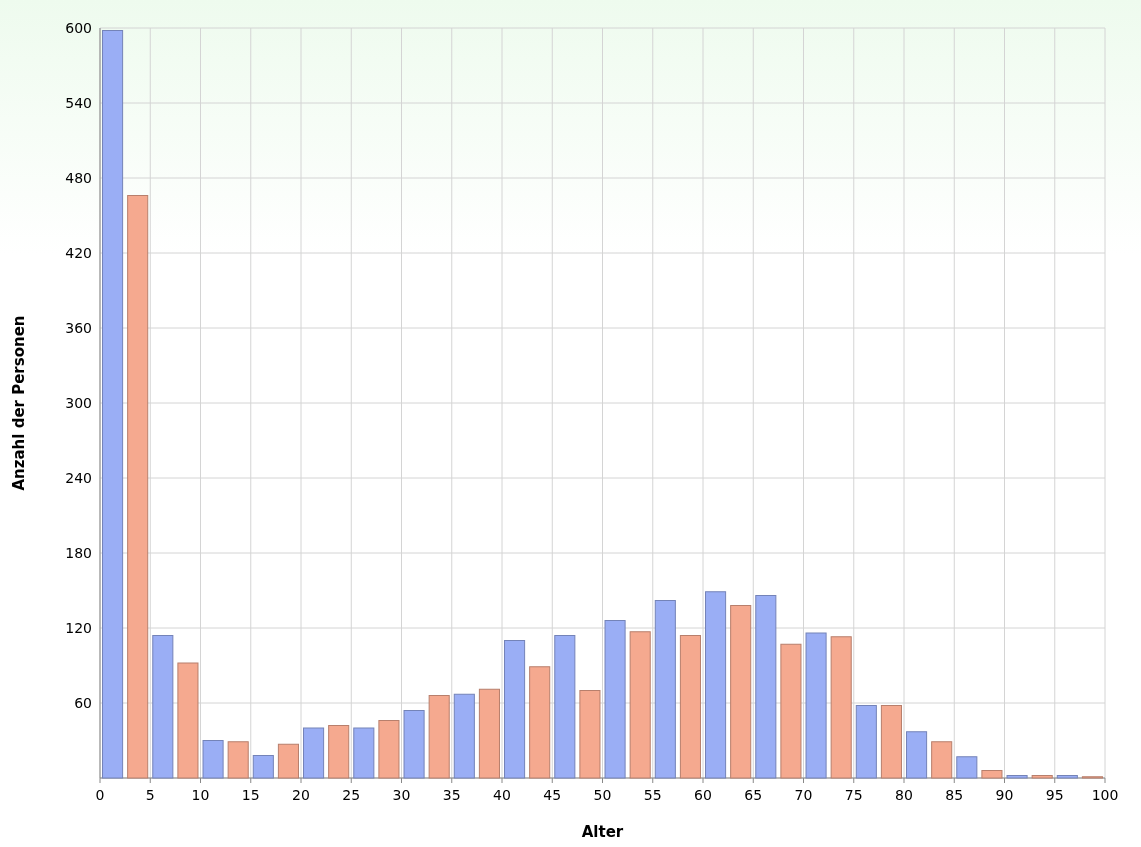 Image resolution: width=1141 pixels, height=847 pixels. Describe the element at coordinates (78, 253) in the screenshot. I see `y-tick-label: 420` at that location.